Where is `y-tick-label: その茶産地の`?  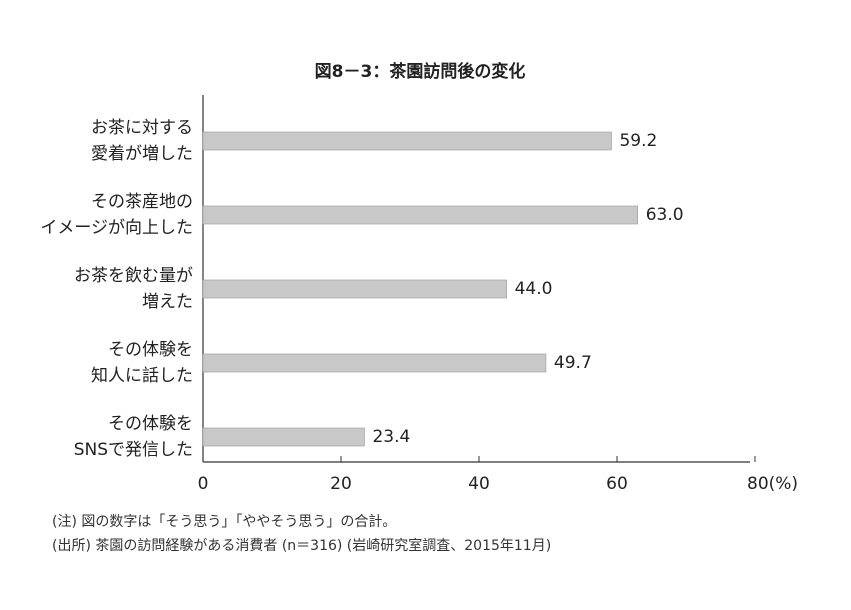 y-tick-label: その茶産地の is located at coordinates (142, 202).